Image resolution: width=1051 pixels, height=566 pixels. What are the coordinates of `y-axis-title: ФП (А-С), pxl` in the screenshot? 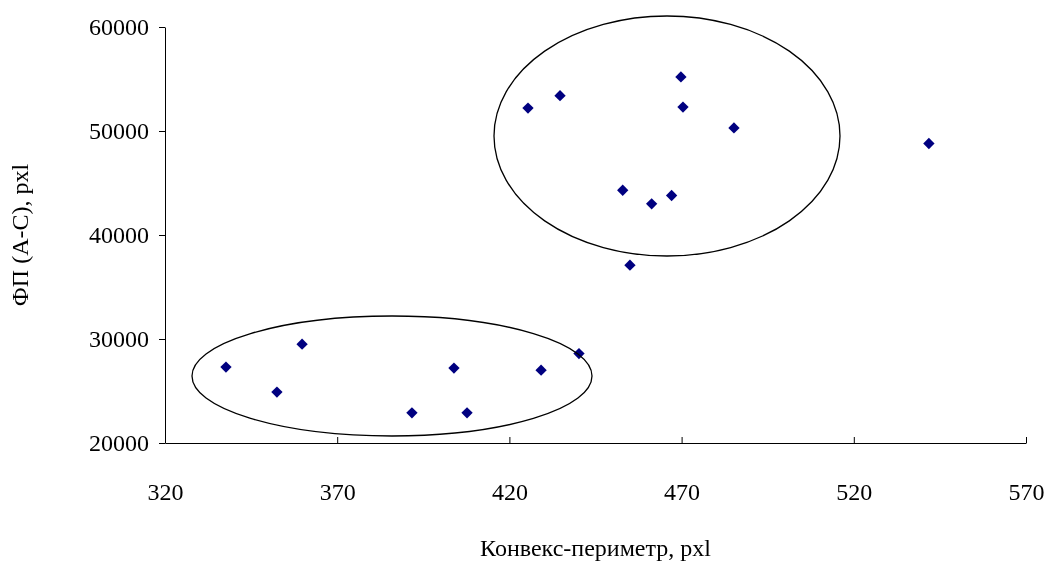 It's located at (20, 235).